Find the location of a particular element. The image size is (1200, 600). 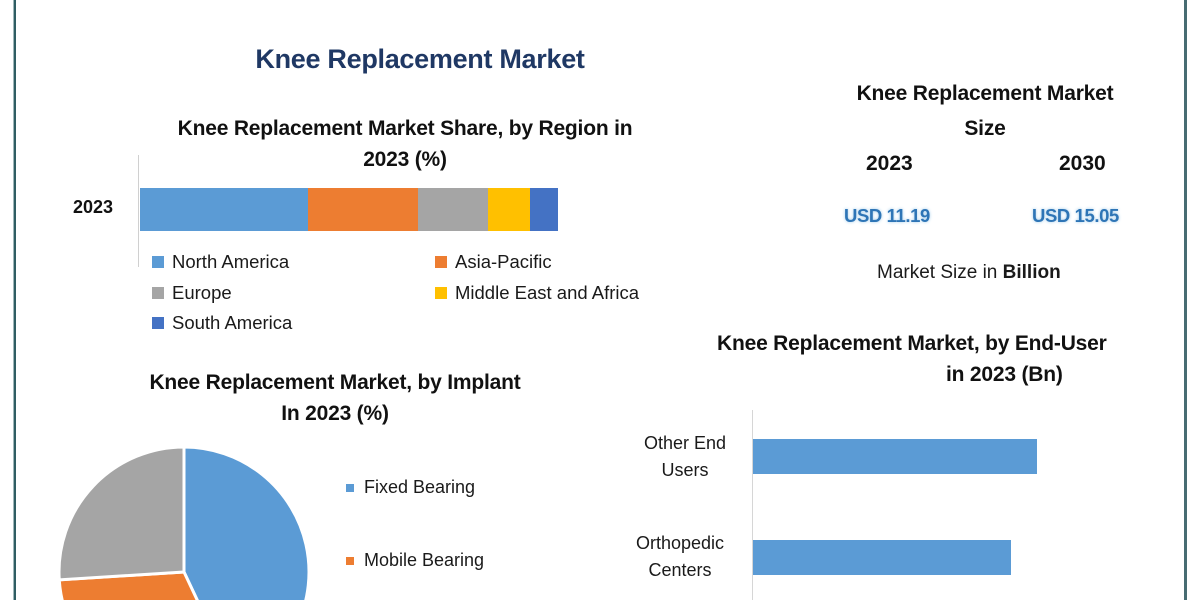

region-chart-title-line2: 2023 (%) is located at coordinates (405, 159).